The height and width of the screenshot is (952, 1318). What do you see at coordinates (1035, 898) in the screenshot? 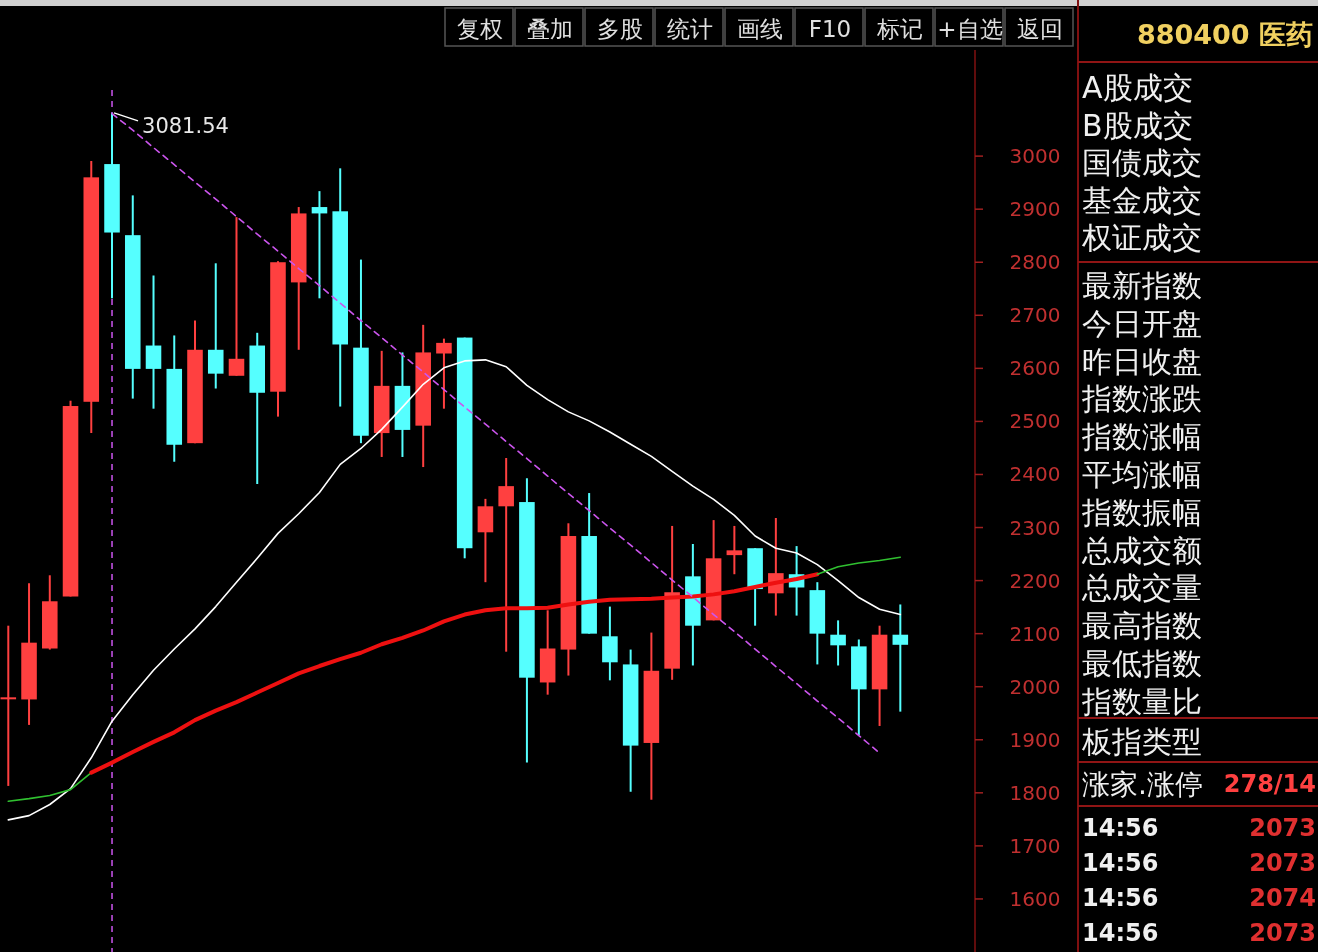
I see `y-tick-label: 1600` at bounding box center [1035, 898].